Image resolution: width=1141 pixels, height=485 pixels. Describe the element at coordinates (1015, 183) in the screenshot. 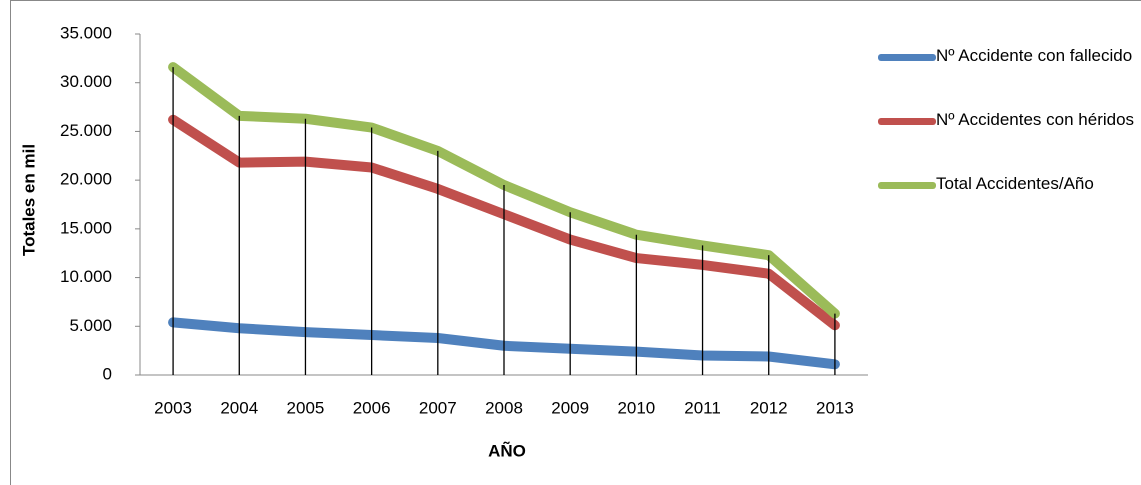

I see `legend-label: Total Accidentes/Año` at that location.